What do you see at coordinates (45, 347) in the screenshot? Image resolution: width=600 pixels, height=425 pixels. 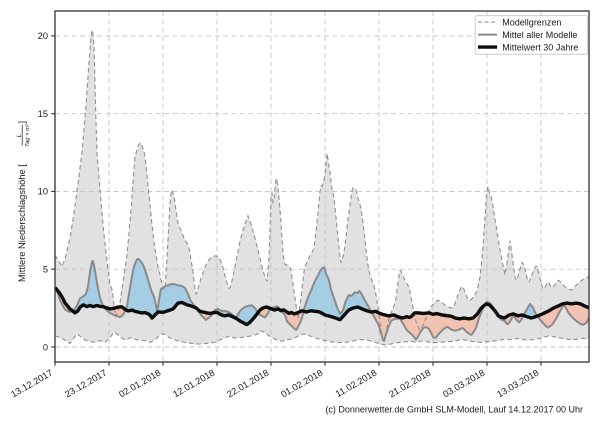 I see `svg-text: 0` at bounding box center [45, 347].